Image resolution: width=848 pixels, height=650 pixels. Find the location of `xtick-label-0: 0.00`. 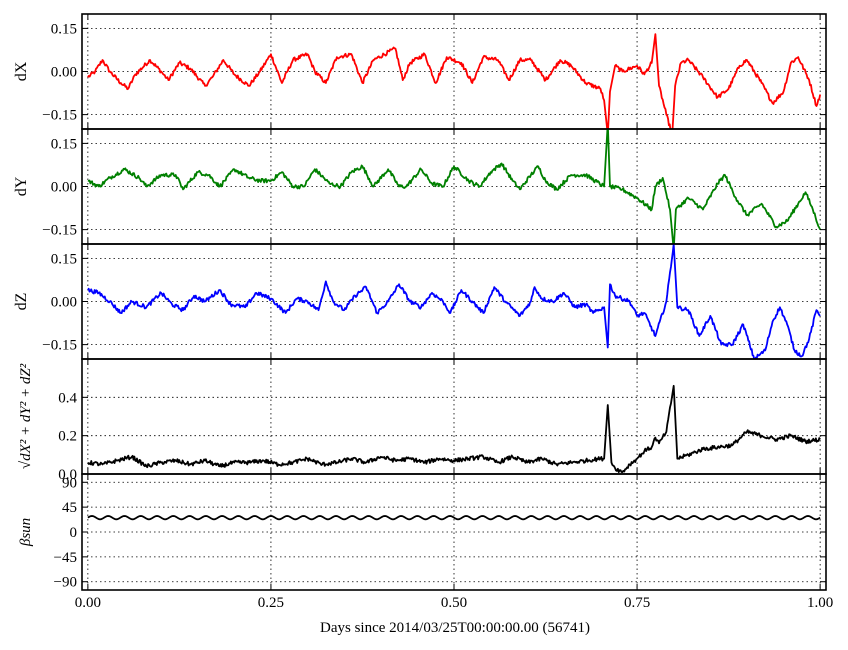

xtick-label-0: 0.00 is located at coordinates (88, 603).